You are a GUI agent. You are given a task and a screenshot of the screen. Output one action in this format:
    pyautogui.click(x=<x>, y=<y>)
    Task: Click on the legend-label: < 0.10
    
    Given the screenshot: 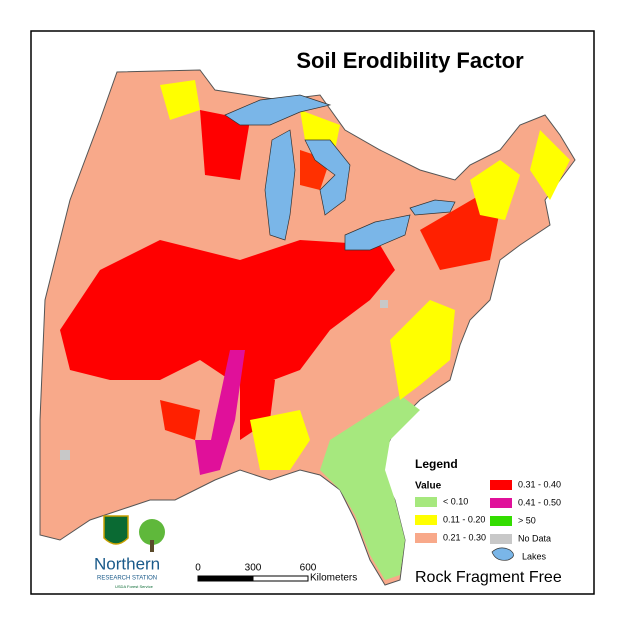 What is the action you would take?
    pyautogui.click(x=455, y=501)
    